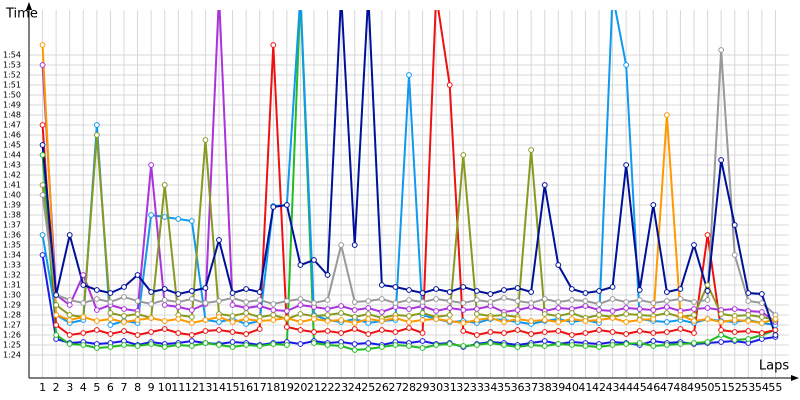 This screenshot has width=800, height=400. What do you see at coordinates (12, 95) in the screenshot?
I see `y-tick-label: 1:50` at bounding box center [12, 95].